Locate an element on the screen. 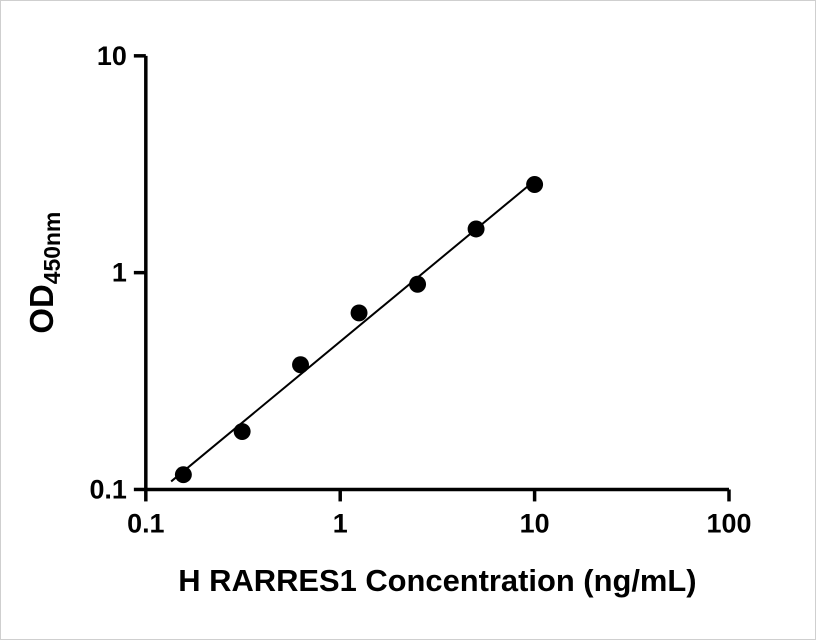 The height and width of the screenshot is (640, 816). y-axis-title-subscript: 450nm is located at coordinates (52, 248).